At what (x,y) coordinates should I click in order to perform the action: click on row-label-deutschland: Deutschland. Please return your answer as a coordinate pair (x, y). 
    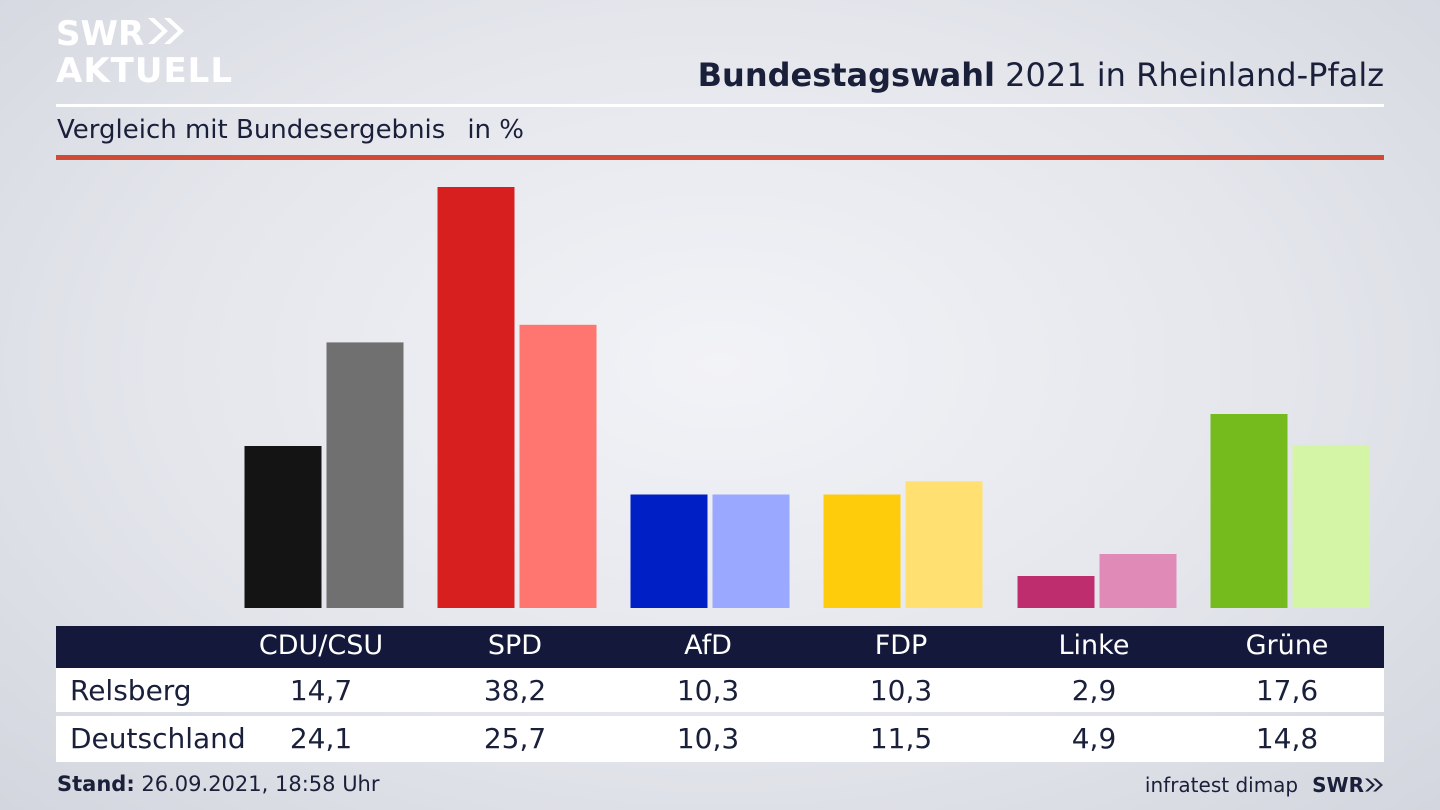
    Looking at the image, I should click on (158, 738).